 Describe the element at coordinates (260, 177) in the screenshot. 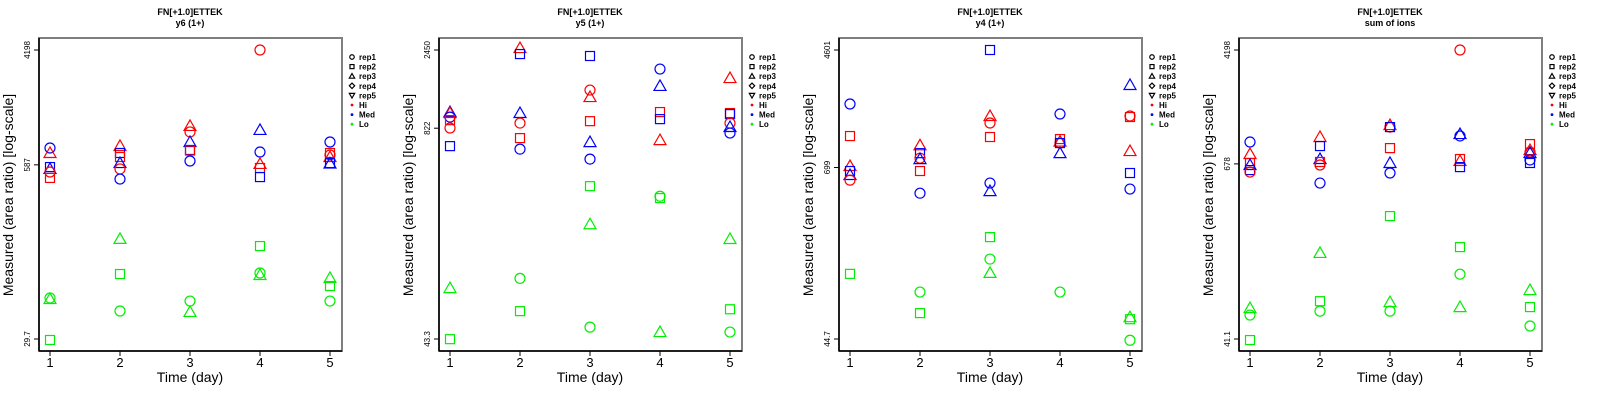

I see `data-point-med-rep2-day4` at that location.